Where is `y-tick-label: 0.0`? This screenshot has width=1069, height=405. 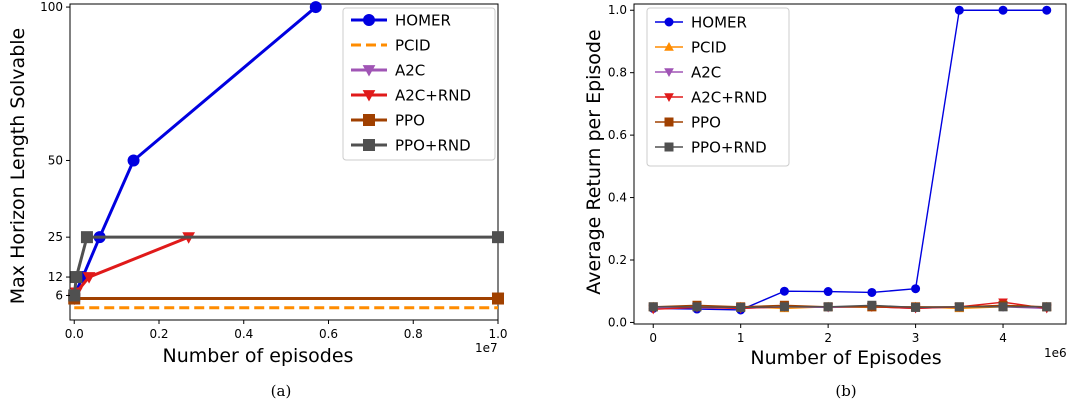 y-tick-label: 0.0 is located at coordinates (617, 322).